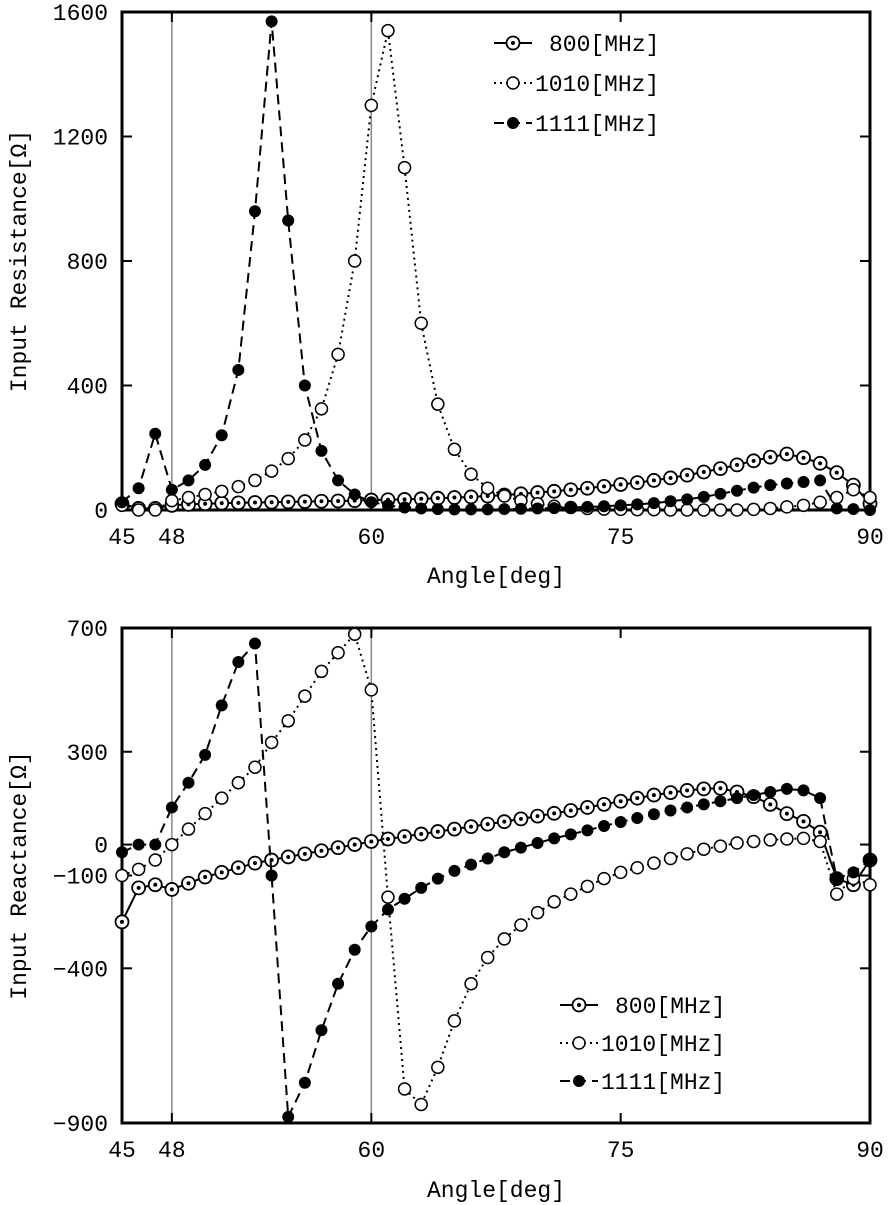 The height and width of the screenshot is (1205, 889). What do you see at coordinates (870, 1151) in the screenshot?
I see `x-tick-label: 90` at bounding box center [870, 1151].